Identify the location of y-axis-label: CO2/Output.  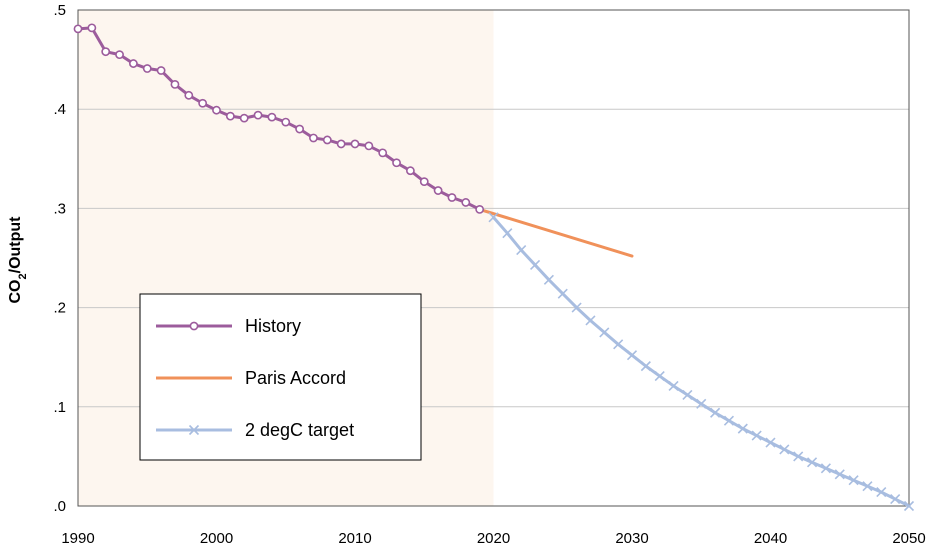
(18, 260).